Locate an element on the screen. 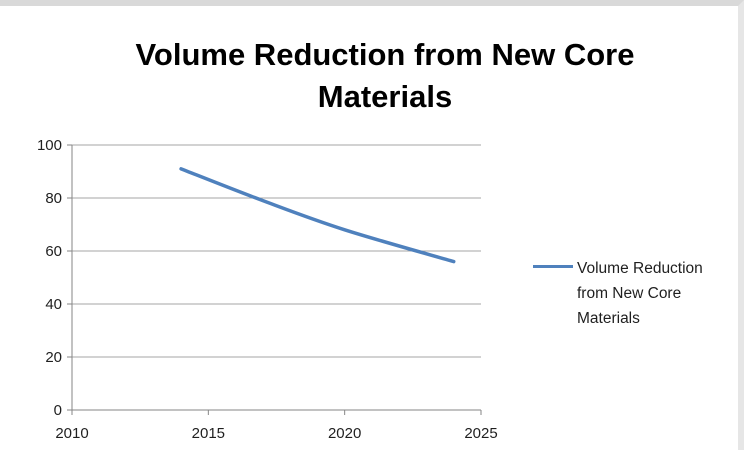  legend: Volume Reduction from New Core Materials is located at coordinates (638, 294).